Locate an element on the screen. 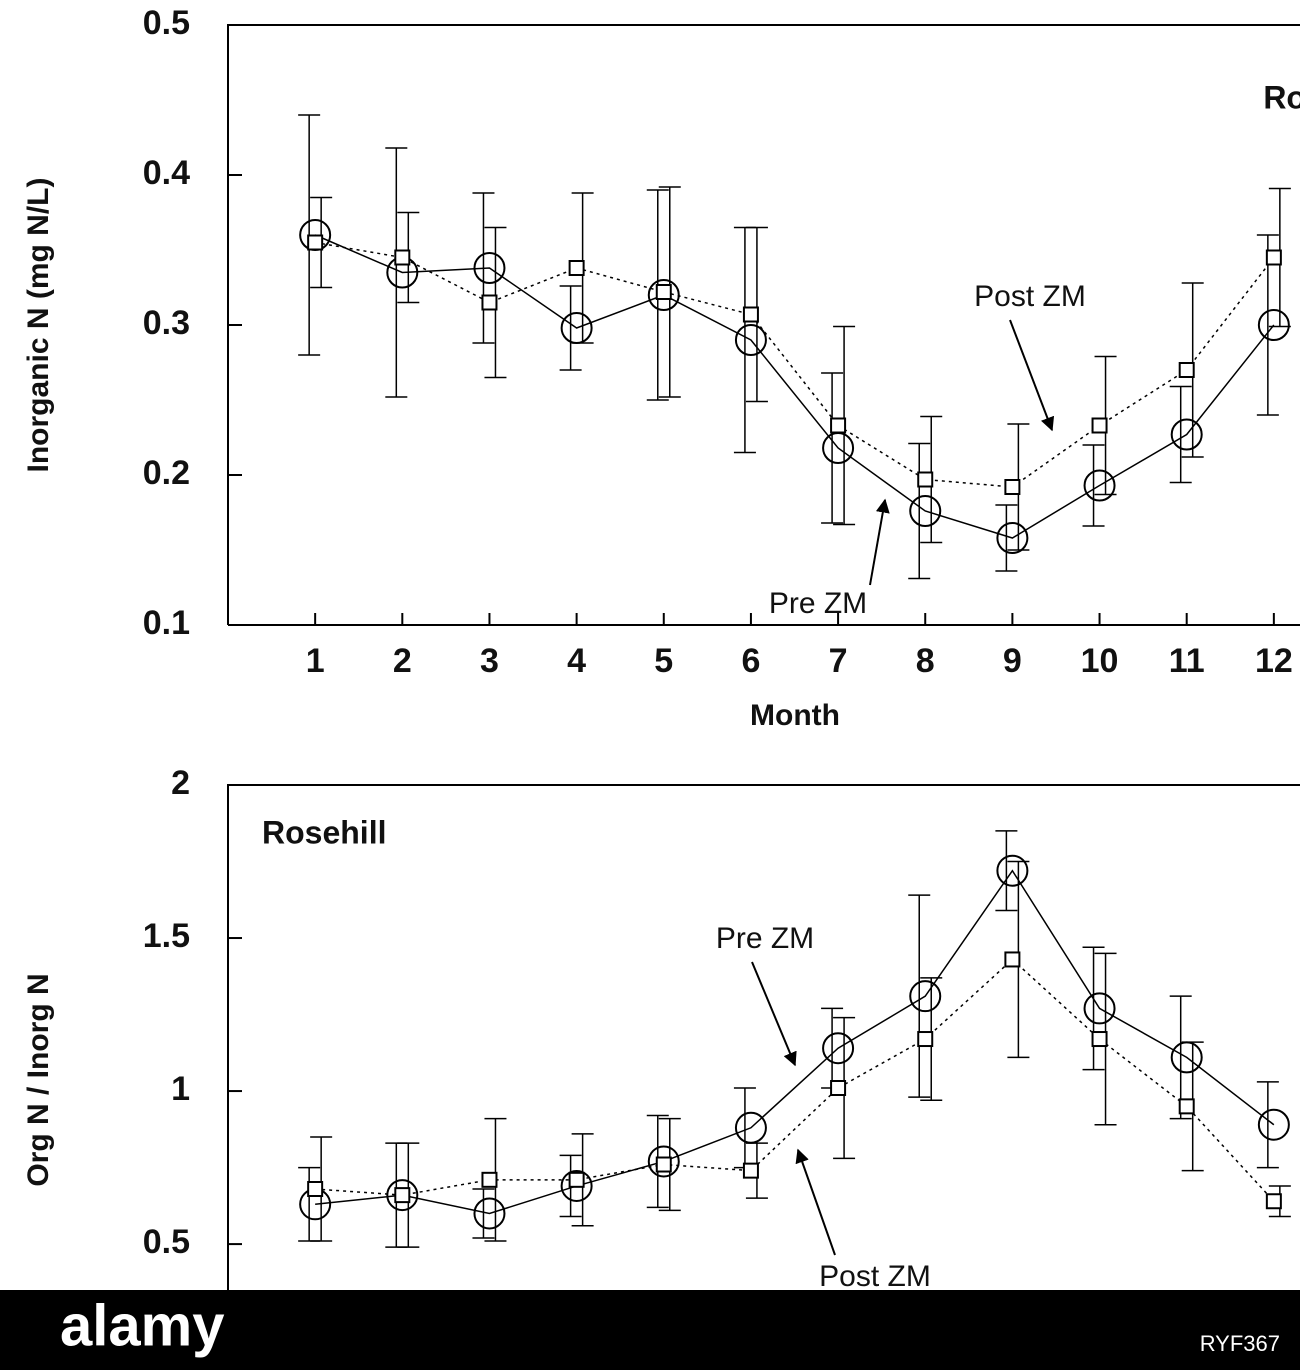 This screenshot has height=1370, width=1300. x-tick-label: 3 is located at coordinates (489, 661).